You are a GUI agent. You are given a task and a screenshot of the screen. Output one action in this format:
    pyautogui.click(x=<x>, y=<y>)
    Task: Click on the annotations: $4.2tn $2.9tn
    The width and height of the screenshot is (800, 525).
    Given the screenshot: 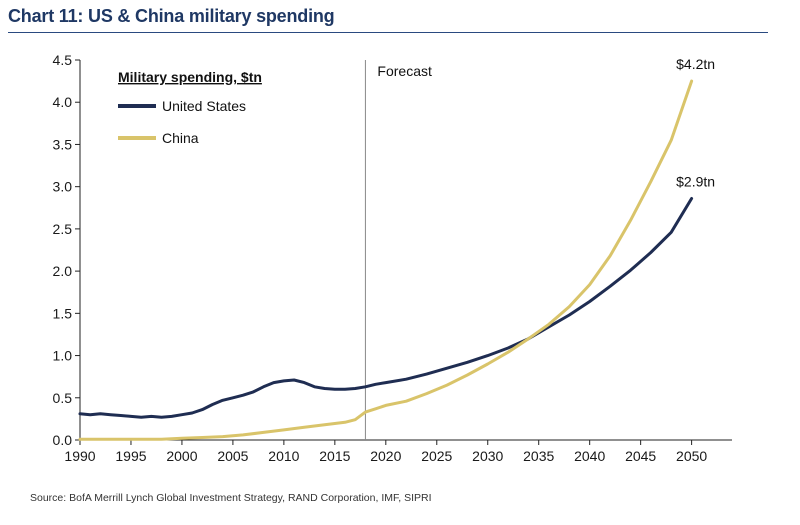 What is the action you would take?
    pyautogui.click(x=695, y=122)
    